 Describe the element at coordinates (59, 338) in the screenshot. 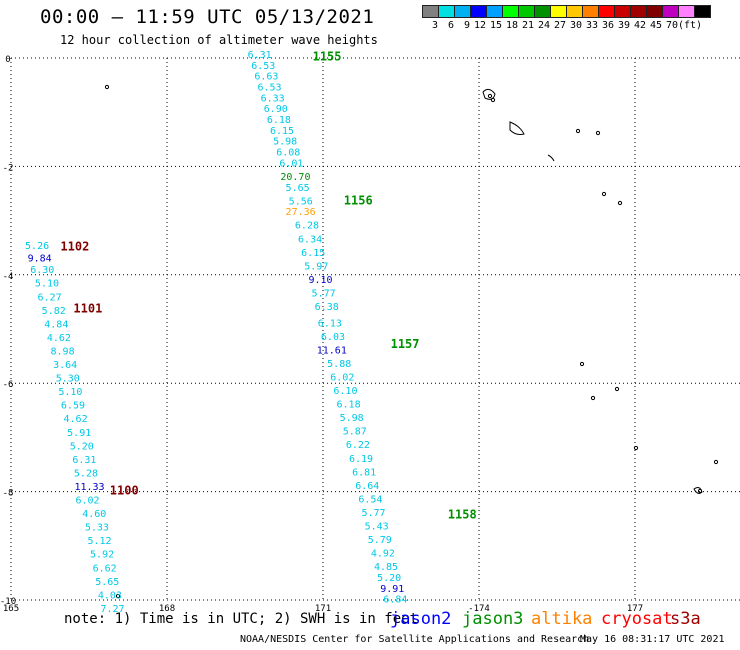

I see `swh-value-label: 4.62` at that location.